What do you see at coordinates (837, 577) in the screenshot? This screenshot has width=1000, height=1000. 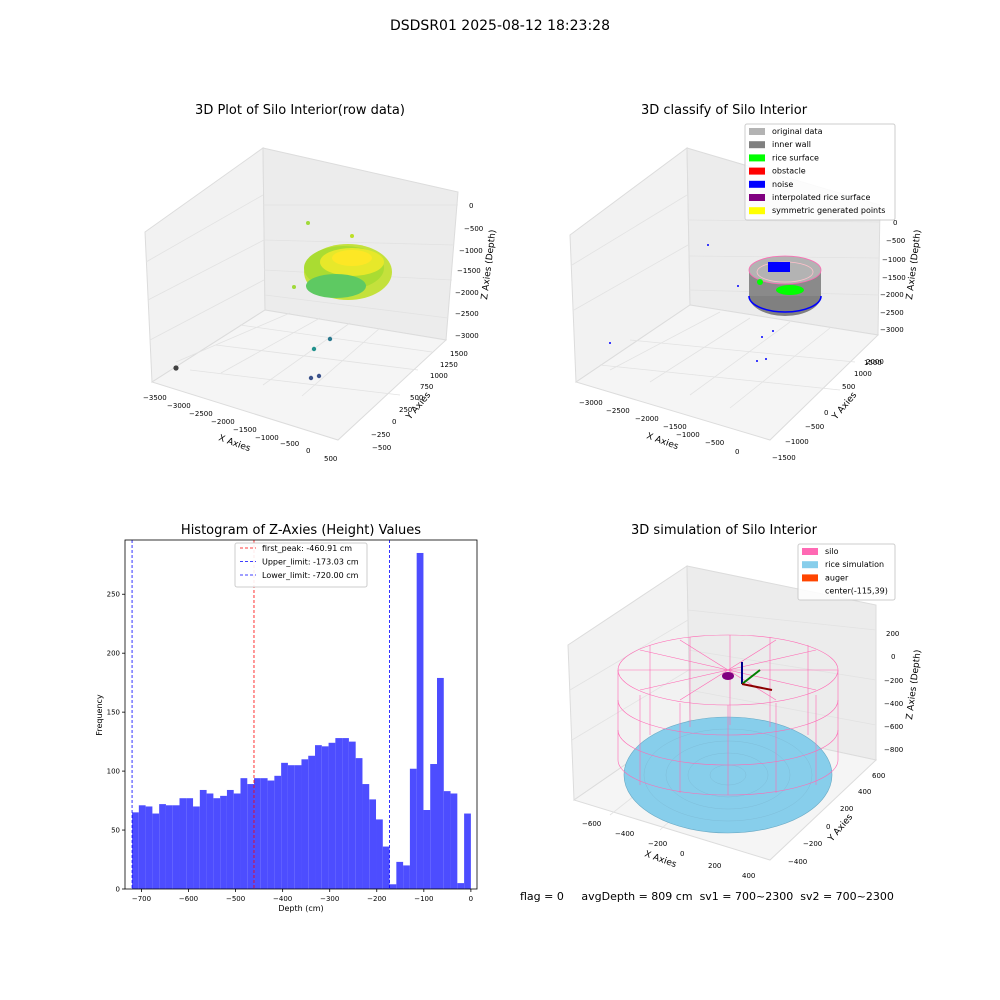 I see `p4-legend-label: auger` at bounding box center [837, 577].